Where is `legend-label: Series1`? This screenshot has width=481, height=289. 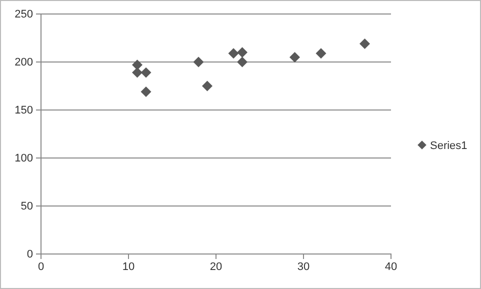
legend-label: Series1 is located at coordinates (449, 146).